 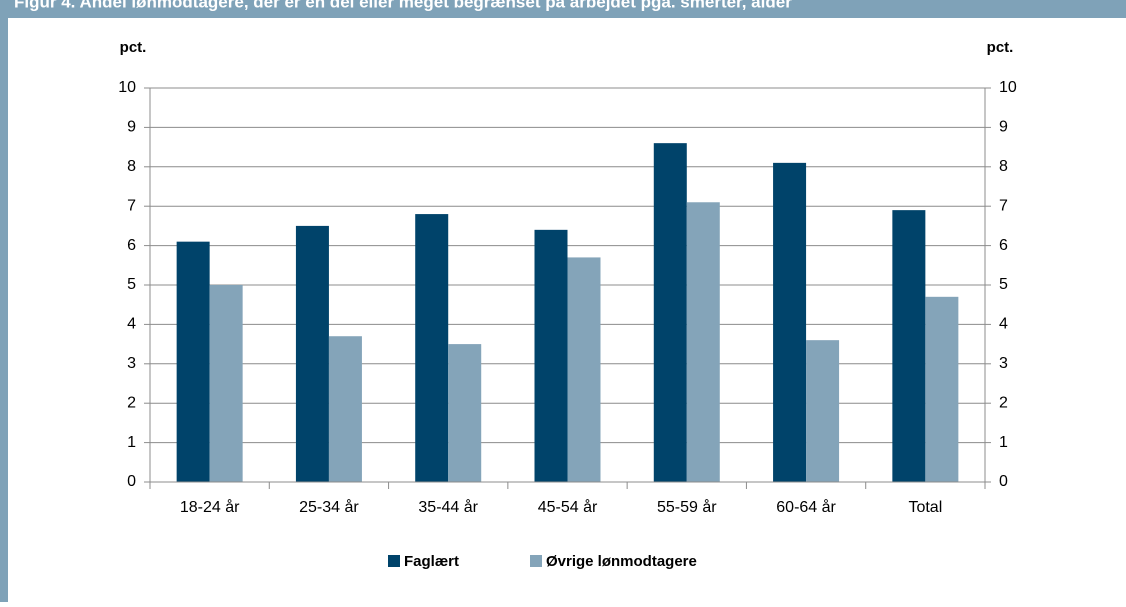 What do you see at coordinates (1000, 47) in the screenshot?
I see `y2-axis-label: pct.` at bounding box center [1000, 47].